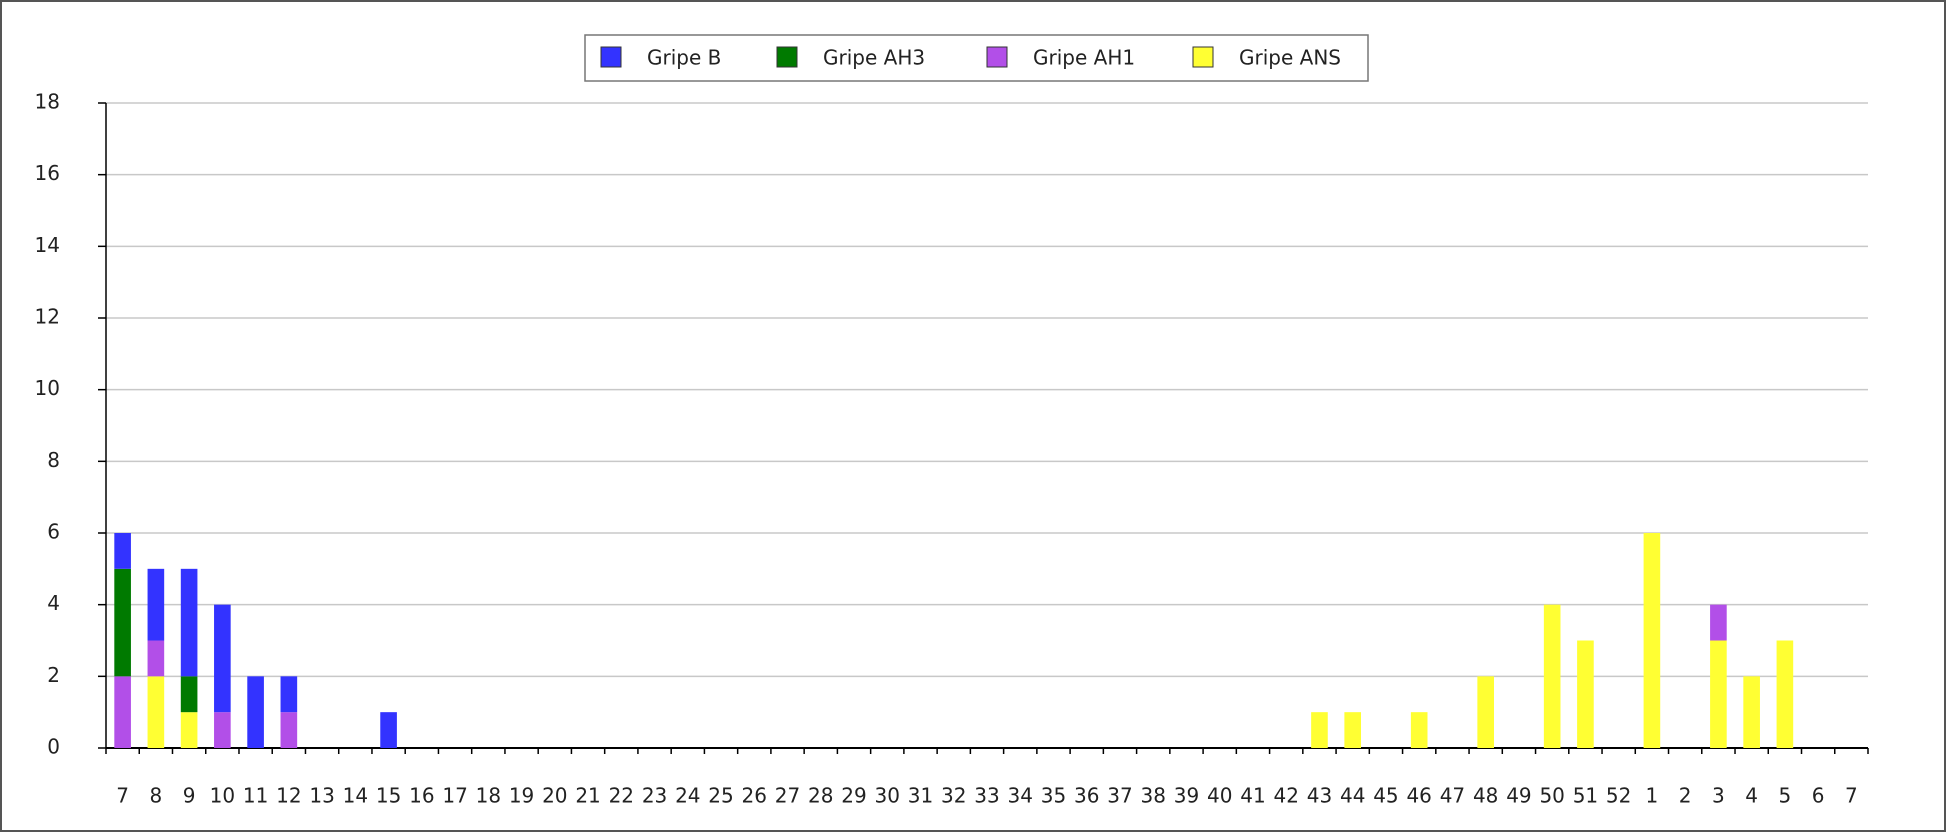 The height and width of the screenshot is (832, 1946). What do you see at coordinates (621, 796) in the screenshot?
I see `x-tick-label: 22` at bounding box center [621, 796].